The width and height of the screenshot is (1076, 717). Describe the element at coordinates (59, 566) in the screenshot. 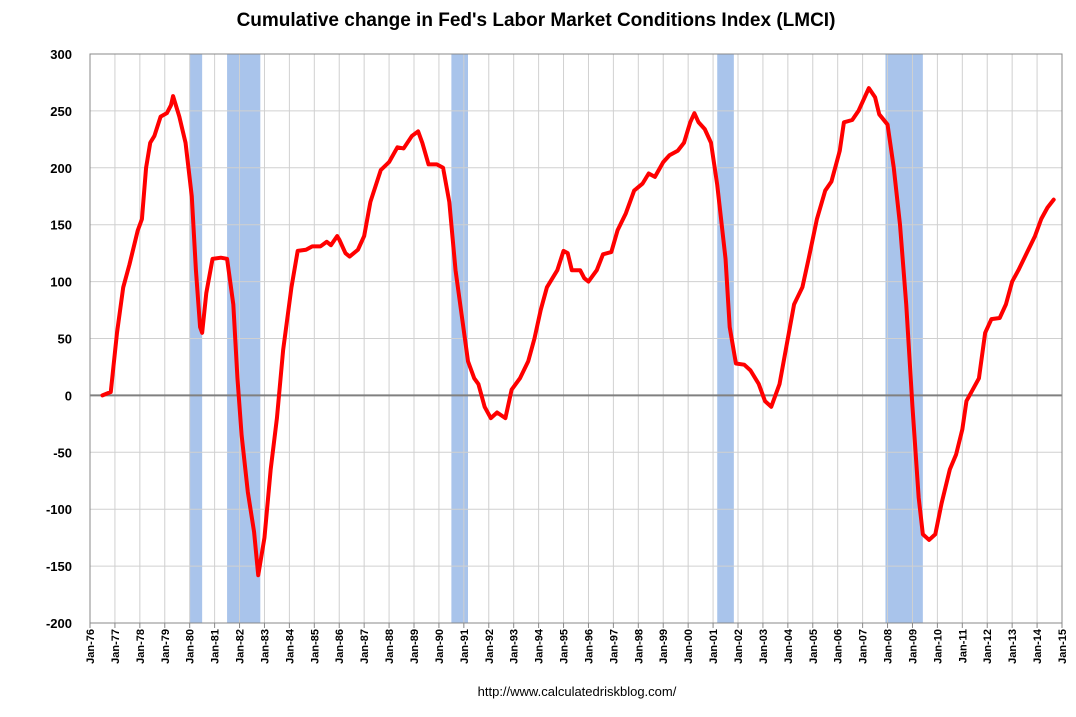

I see `y-tick-label: -150` at that location.